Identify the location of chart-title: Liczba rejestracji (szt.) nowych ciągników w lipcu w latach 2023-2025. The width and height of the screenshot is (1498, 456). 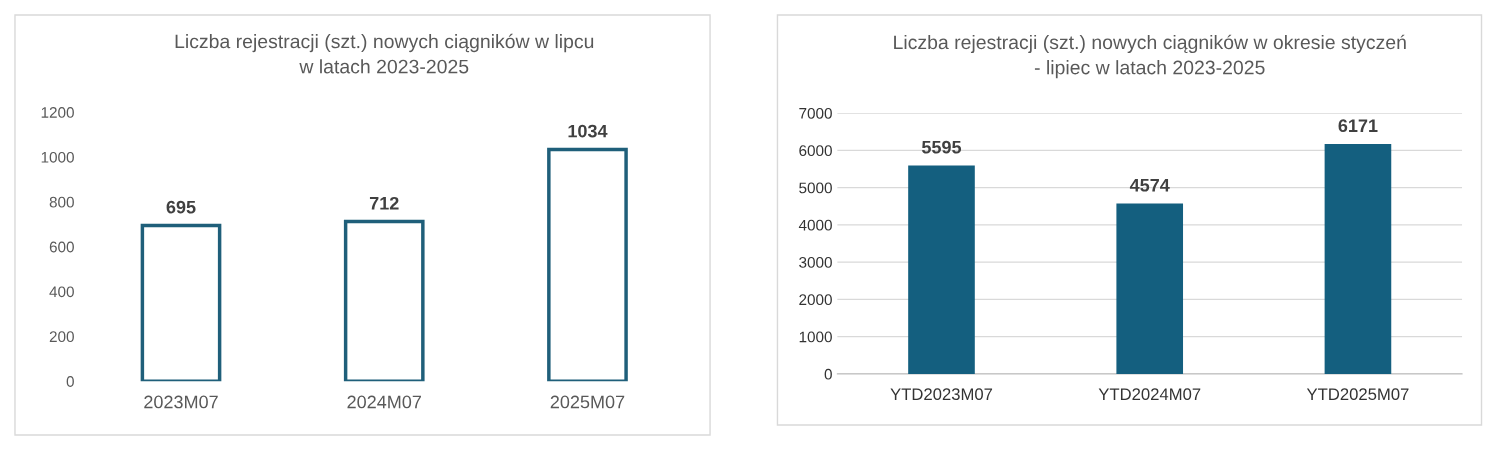
(384, 53).